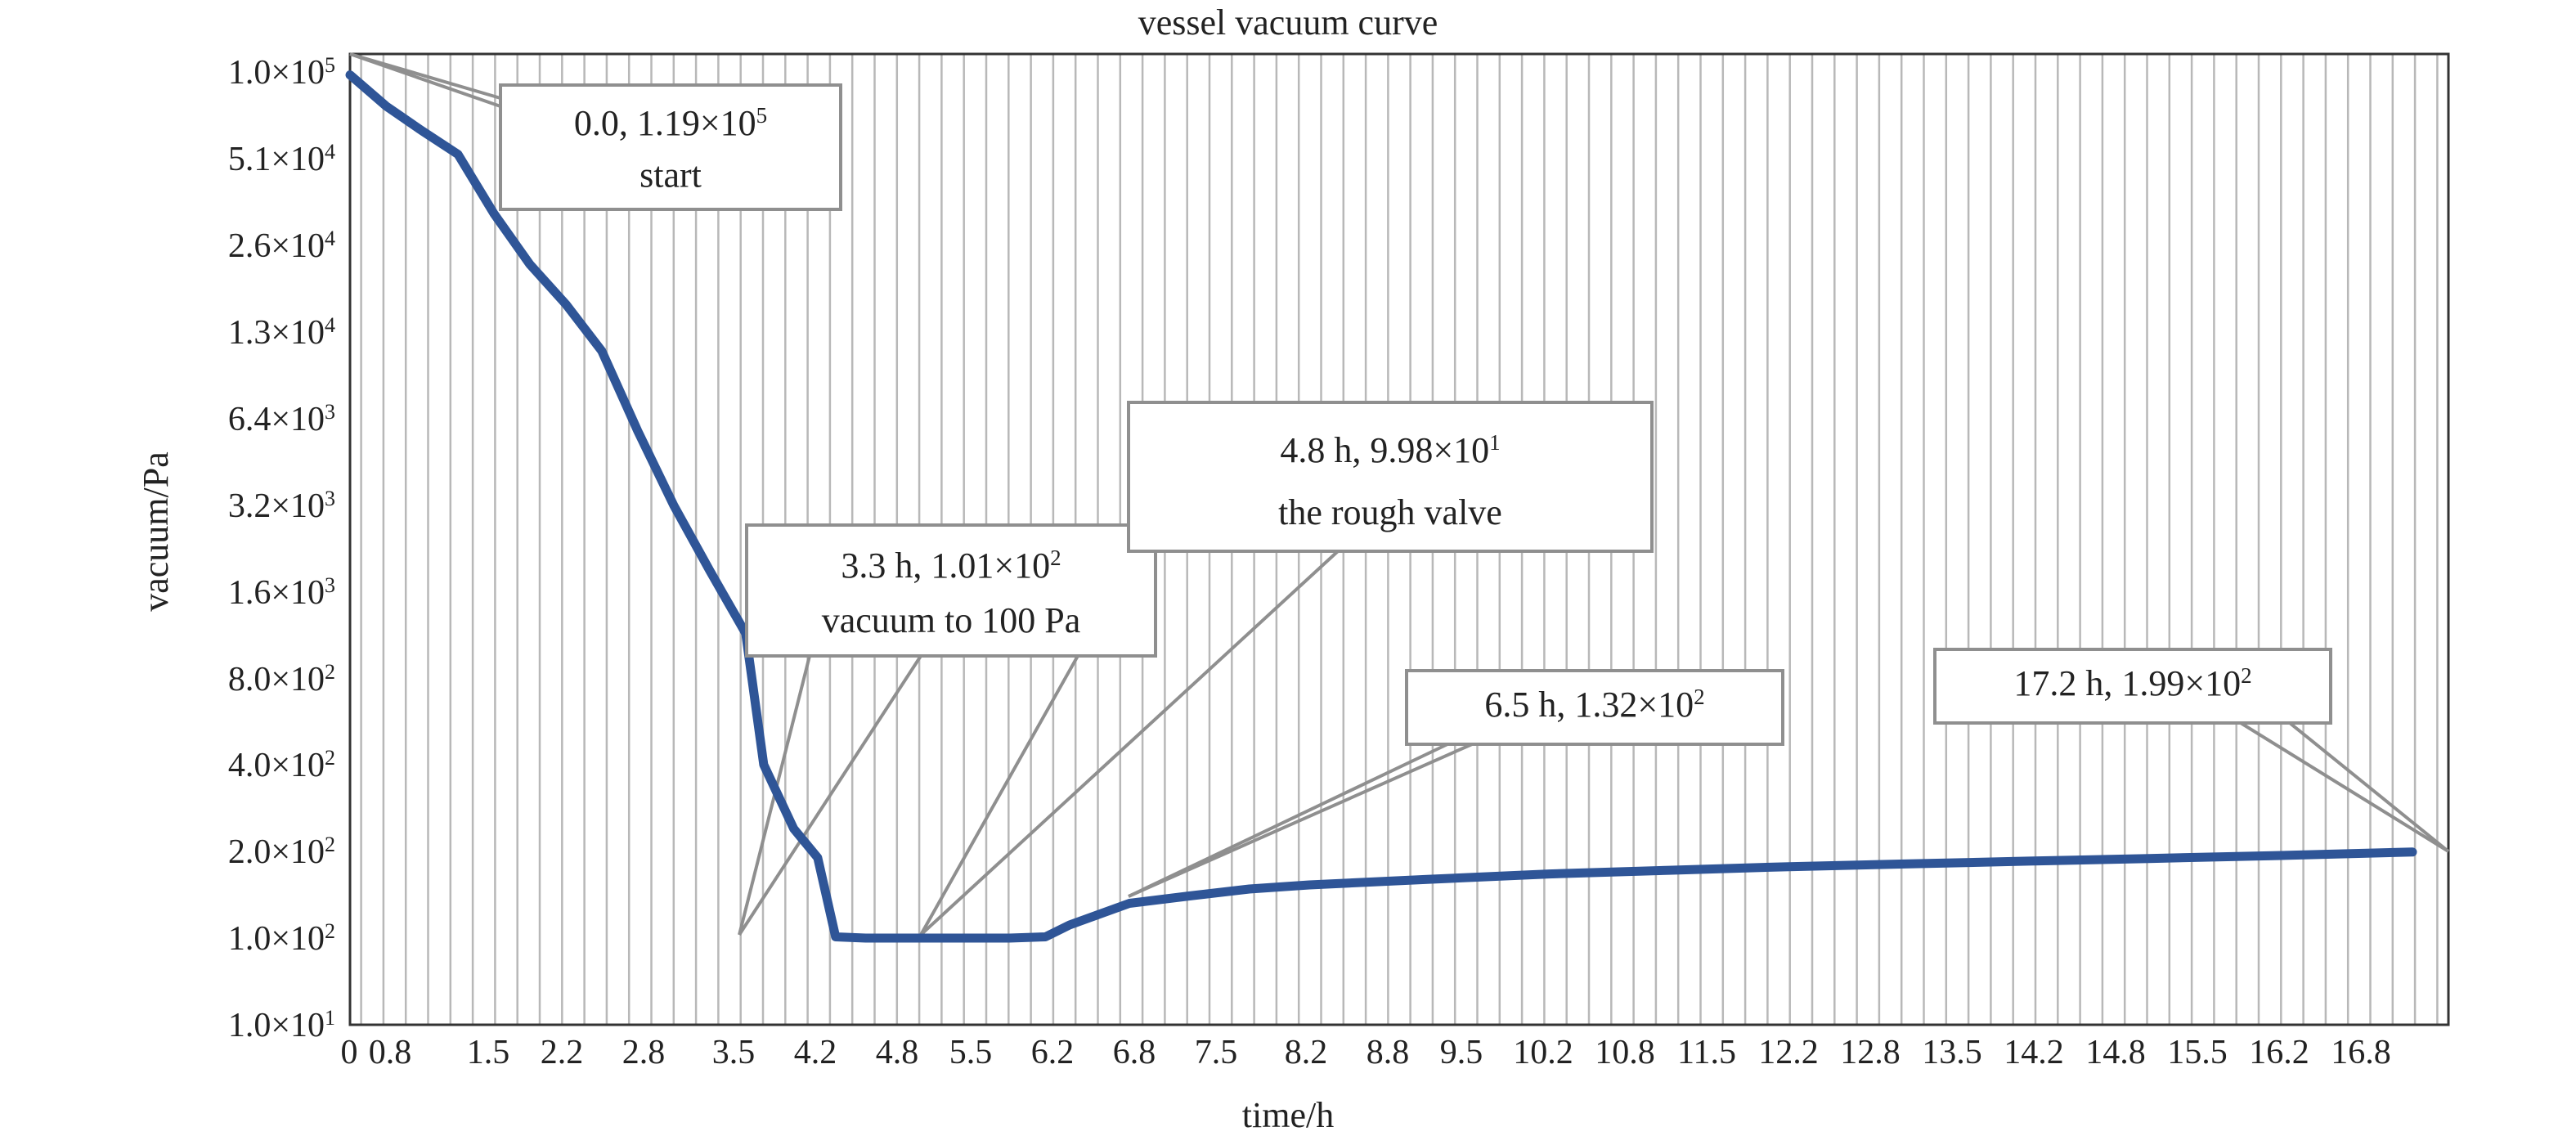 The width and height of the screenshot is (2576, 1136). Describe the element at coordinates (391, 1052) in the screenshot. I see `x-tick-label: 0.8` at that location.